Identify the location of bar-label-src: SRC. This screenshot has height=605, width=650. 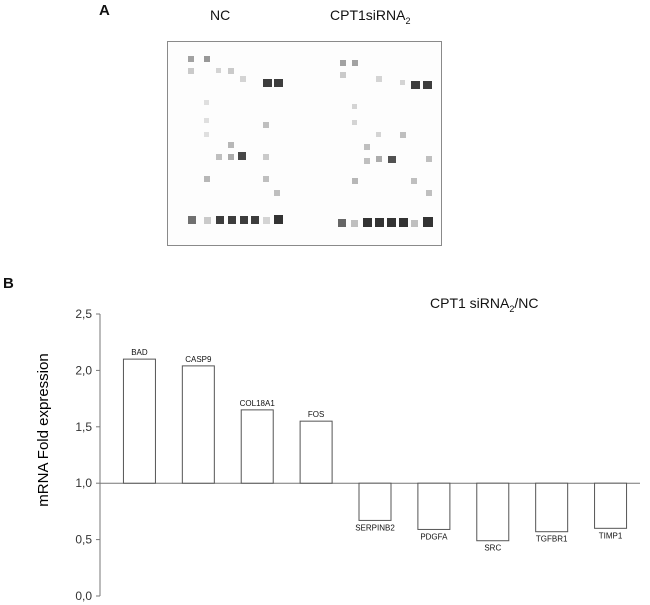
(492, 548).